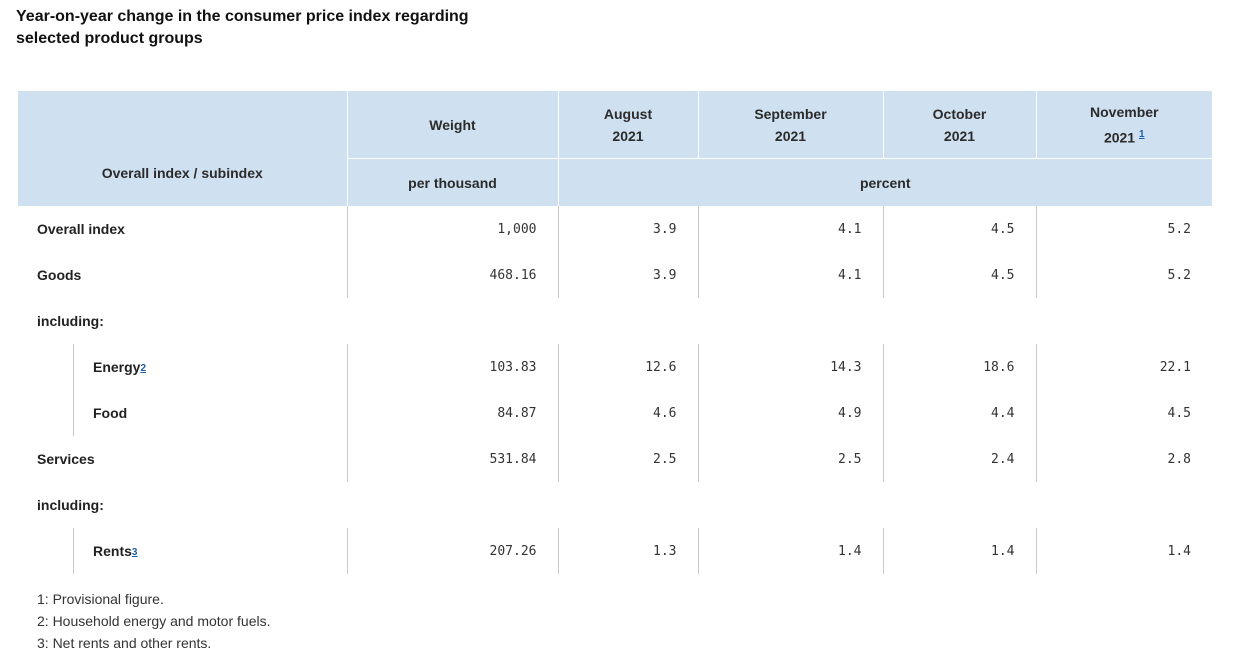 The image size is (1233, 658). I want to click on footnote-2: 2: Household energy and motor fuels., so click(154, 621).